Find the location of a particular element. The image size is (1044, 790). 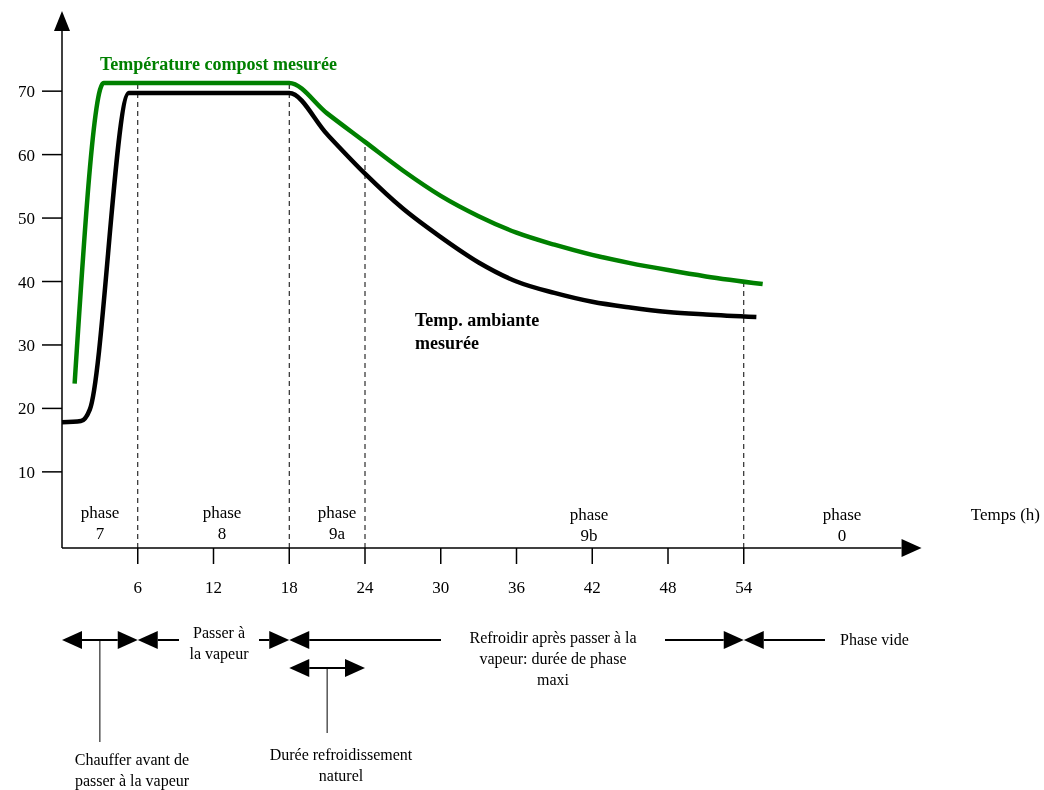

annotation: phase 0 is located at coordinates (842, 525).